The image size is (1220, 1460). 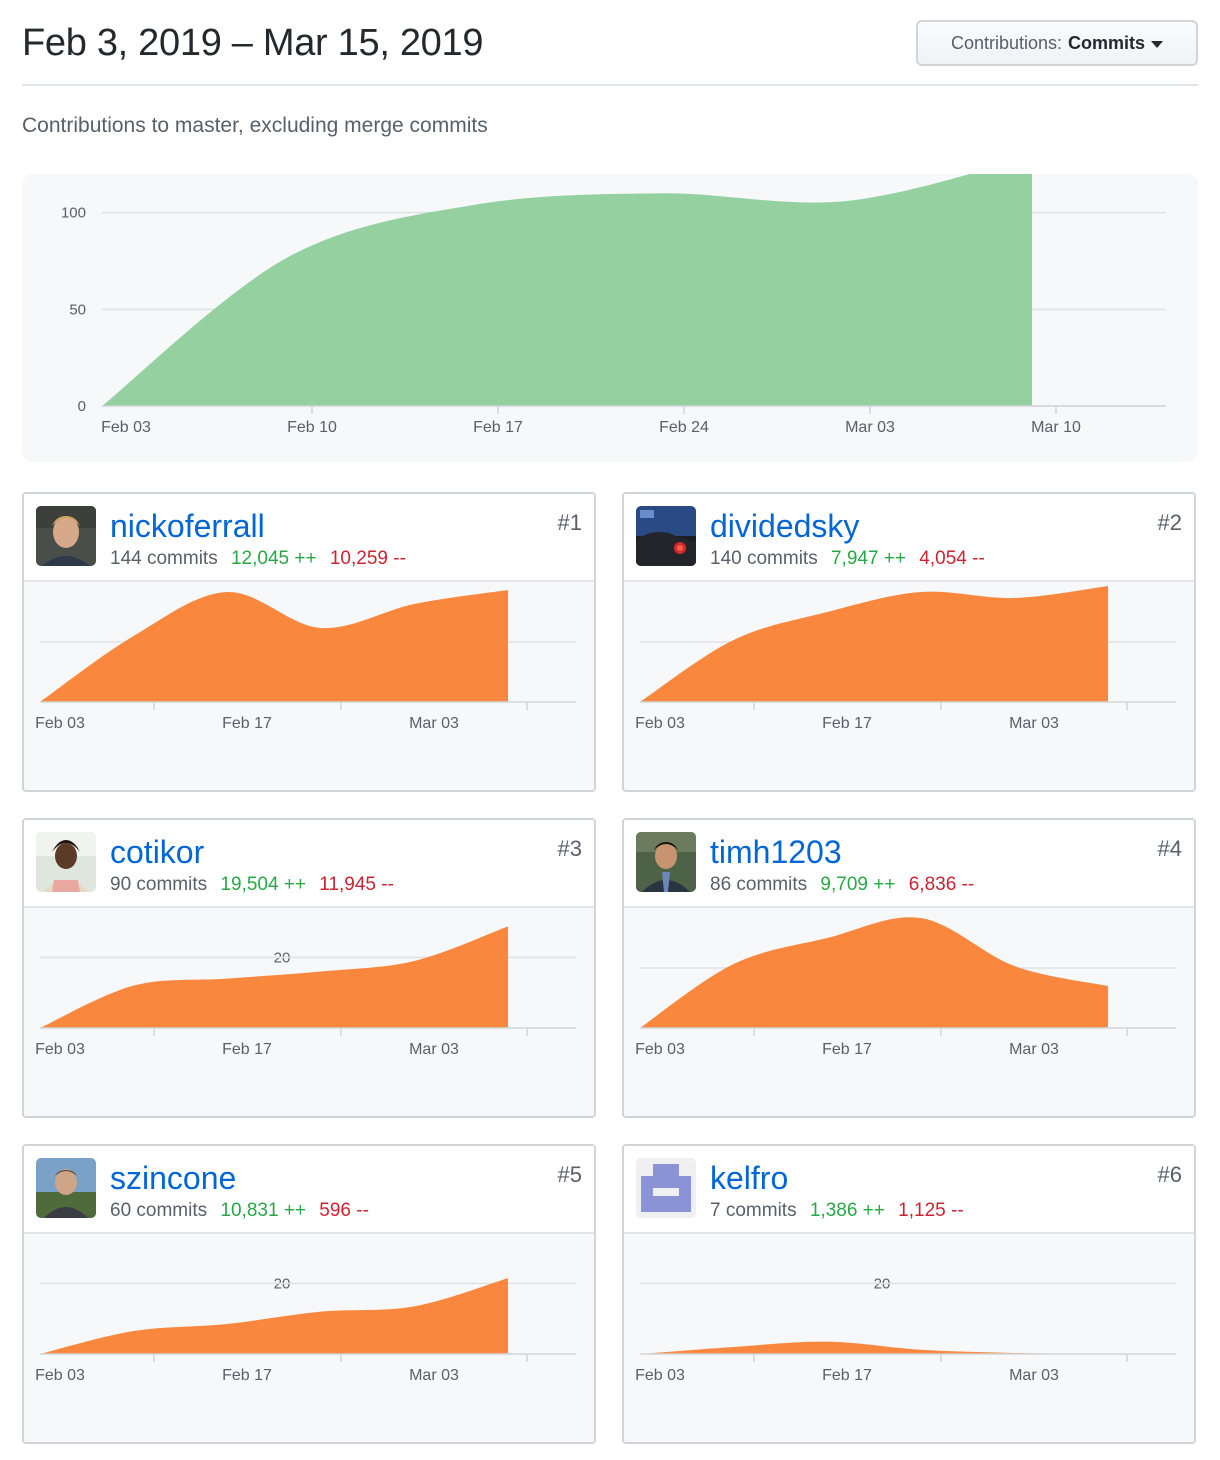 I want to click on contributor-rank: #2, so click(x=1169, y=522).